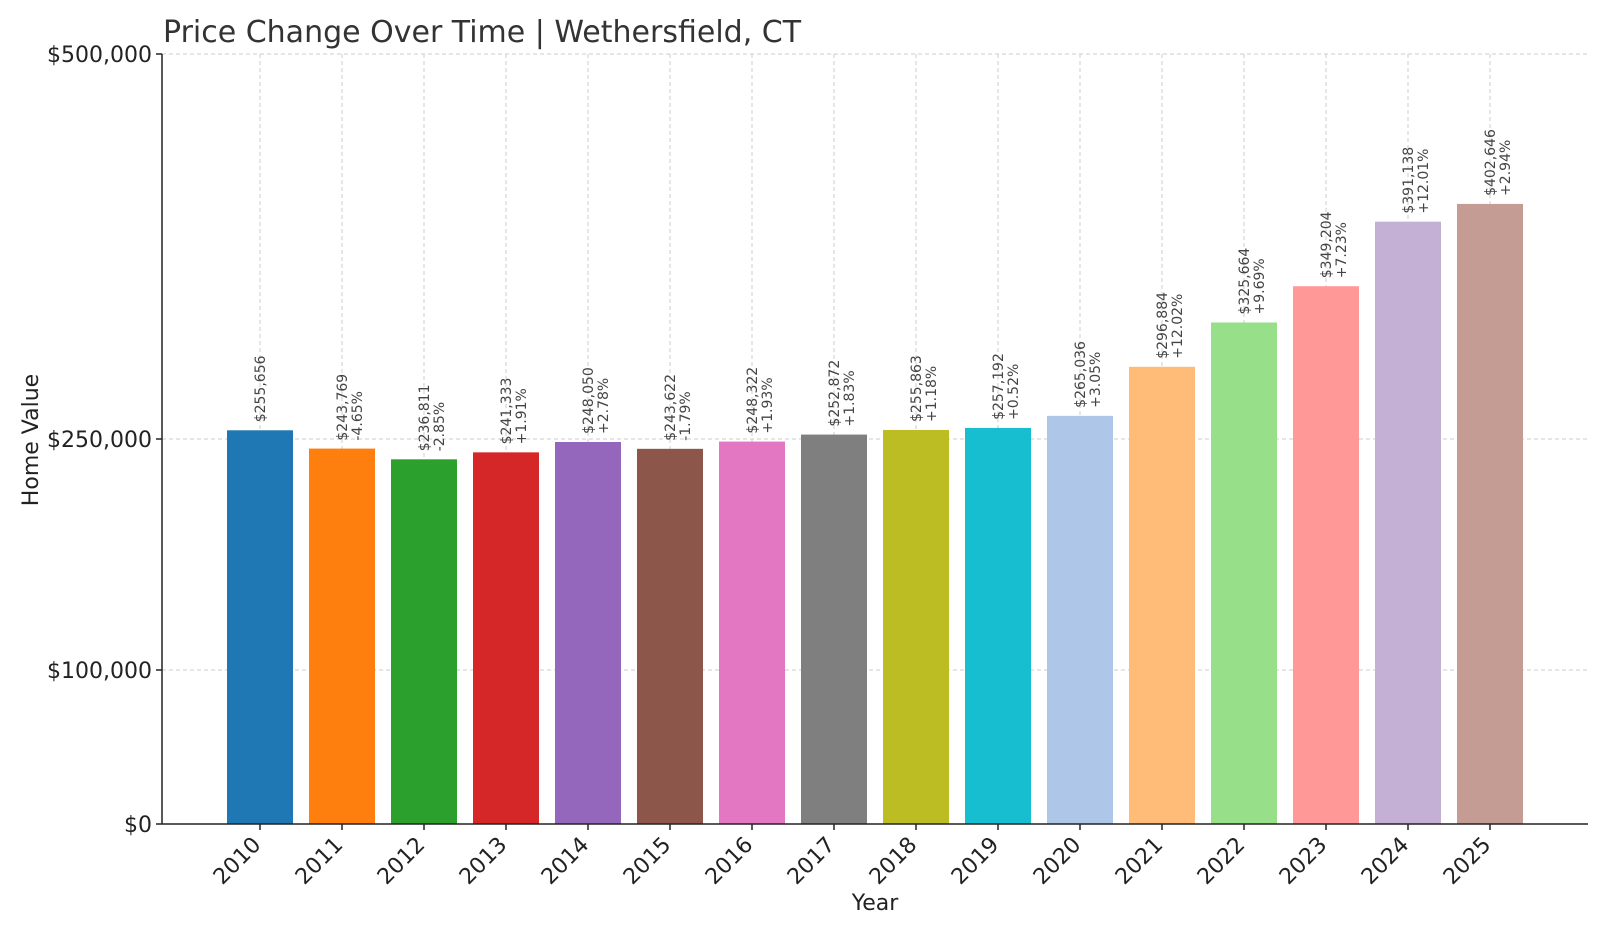  Describe the element at coordinates (1014, 392) in the screenshot. I see `change-label: +0.52%` at that location.